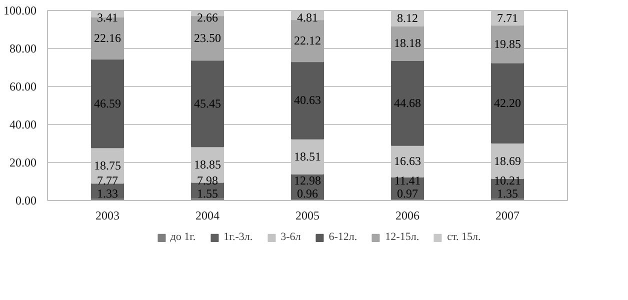  Describe the element at coordinates (107, 38) in the screenshot. I see `data-label: 22.16` at that location.